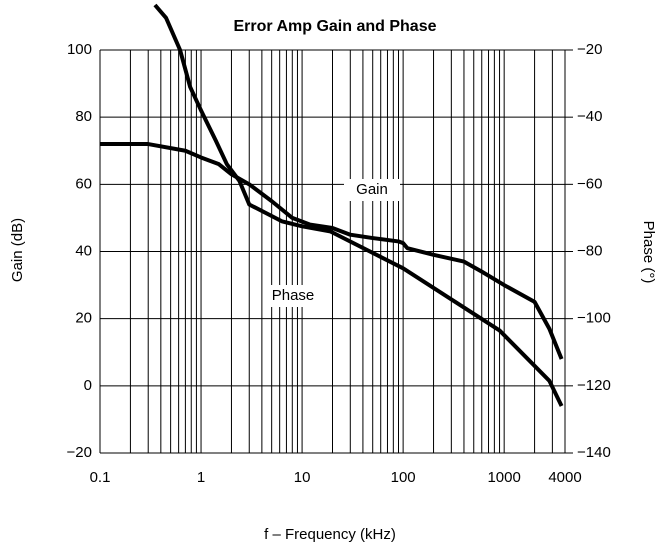  What do you see at coordinates (83, 250) in the screenshot?
I see `y-tick-label: 40` at bounding box center [83, 250].